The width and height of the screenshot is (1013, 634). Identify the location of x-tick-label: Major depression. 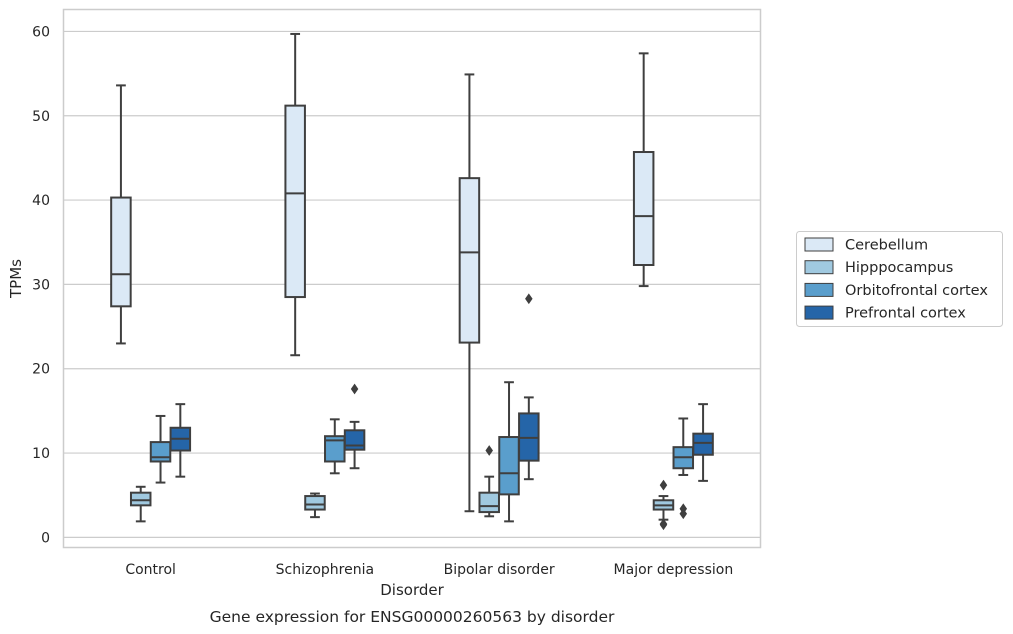
(674, 570).